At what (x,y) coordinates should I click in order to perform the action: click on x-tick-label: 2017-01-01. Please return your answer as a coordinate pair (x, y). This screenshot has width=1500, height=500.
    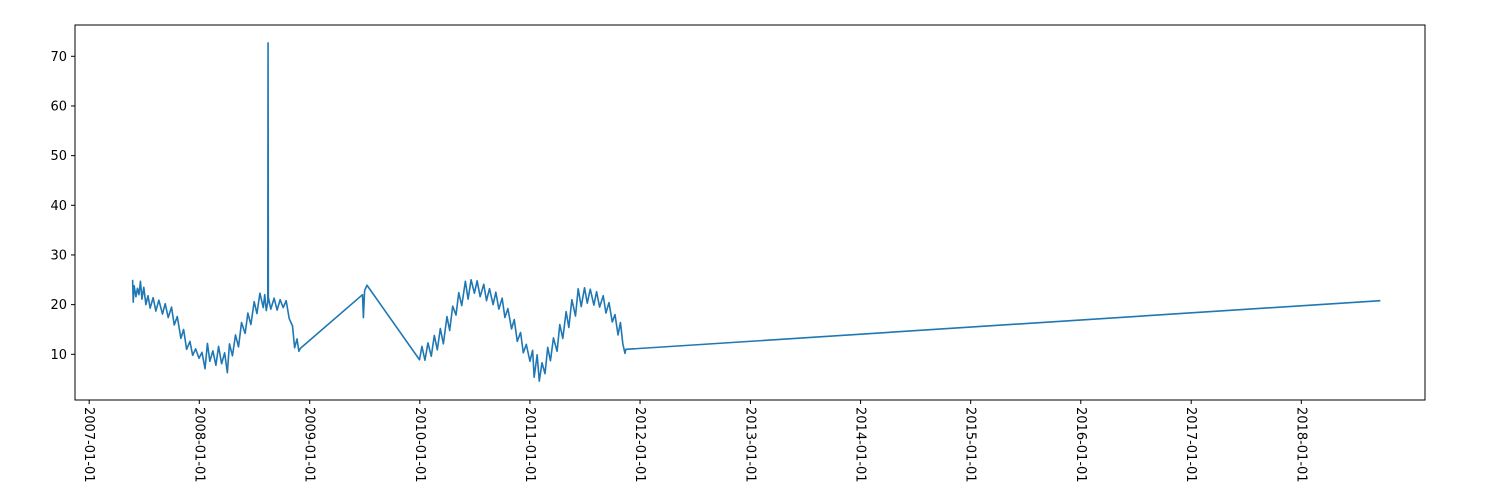
    Looking at the image, I should click on (1190, 445).